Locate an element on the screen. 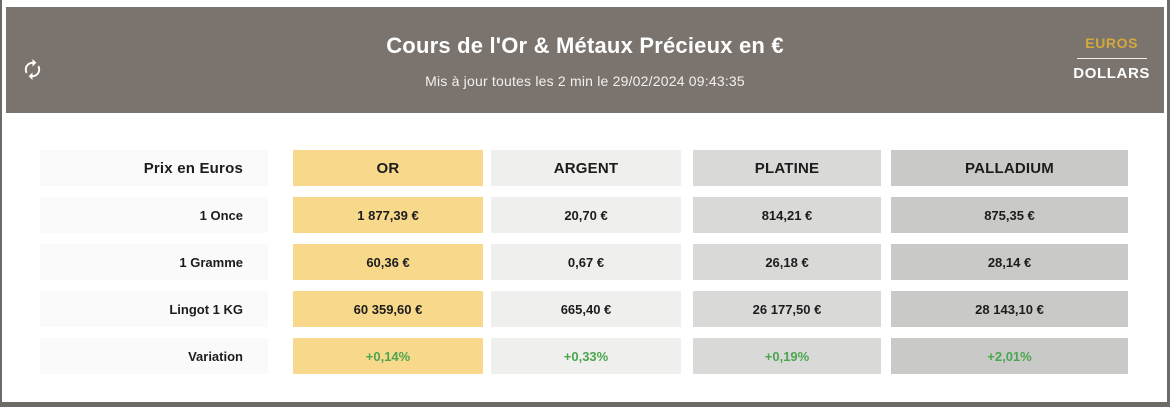 This screenshot has width=1170, height=407. price-argent-lingot: 665,40 € is located at coordinates (586, 309).